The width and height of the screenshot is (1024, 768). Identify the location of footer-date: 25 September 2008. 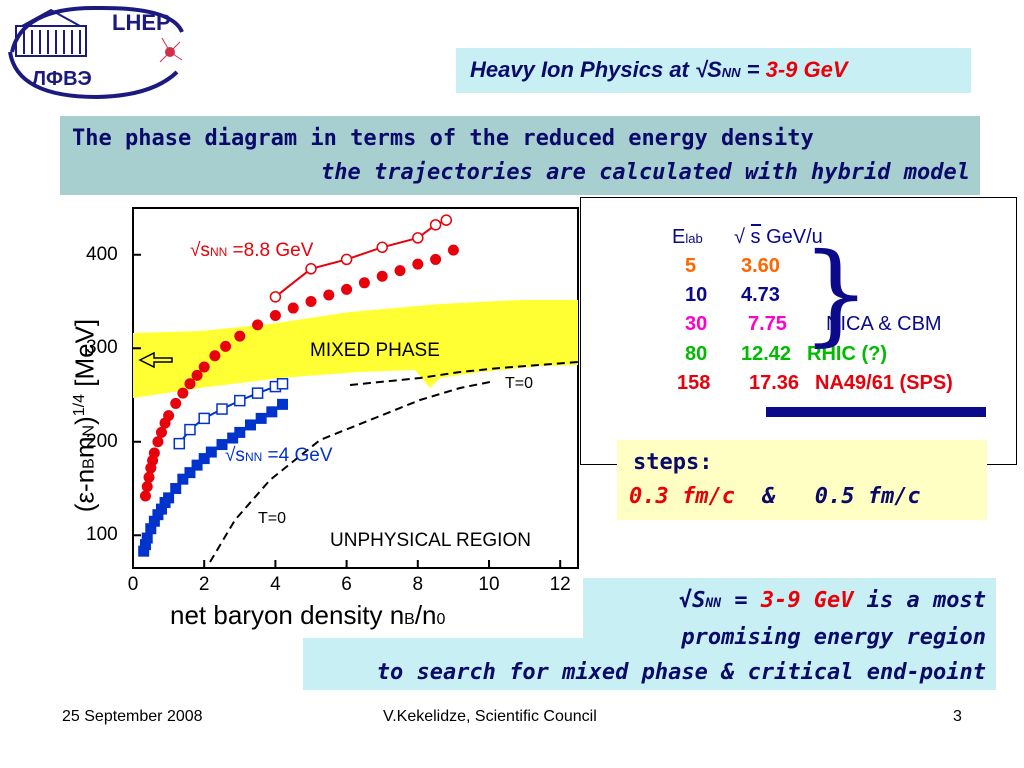
(132, 716).